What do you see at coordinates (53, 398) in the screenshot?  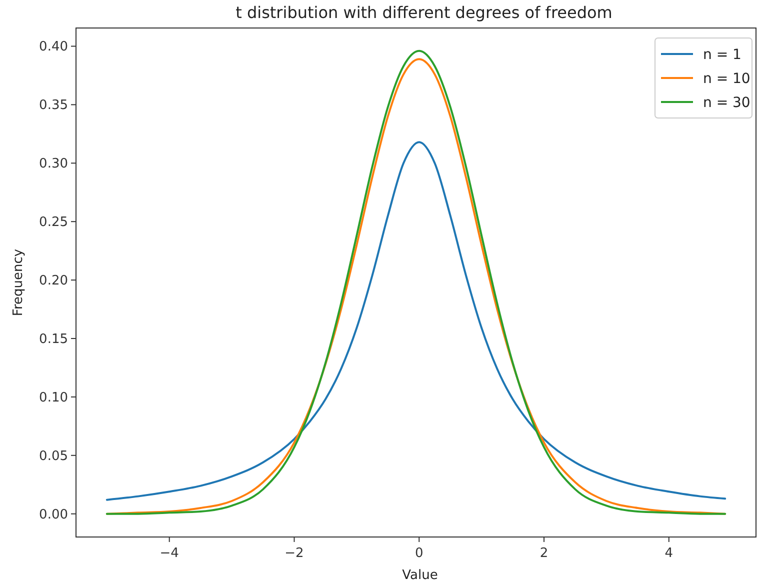 I see `y-tick-label: 0.10` at bounding box center [53, 398].